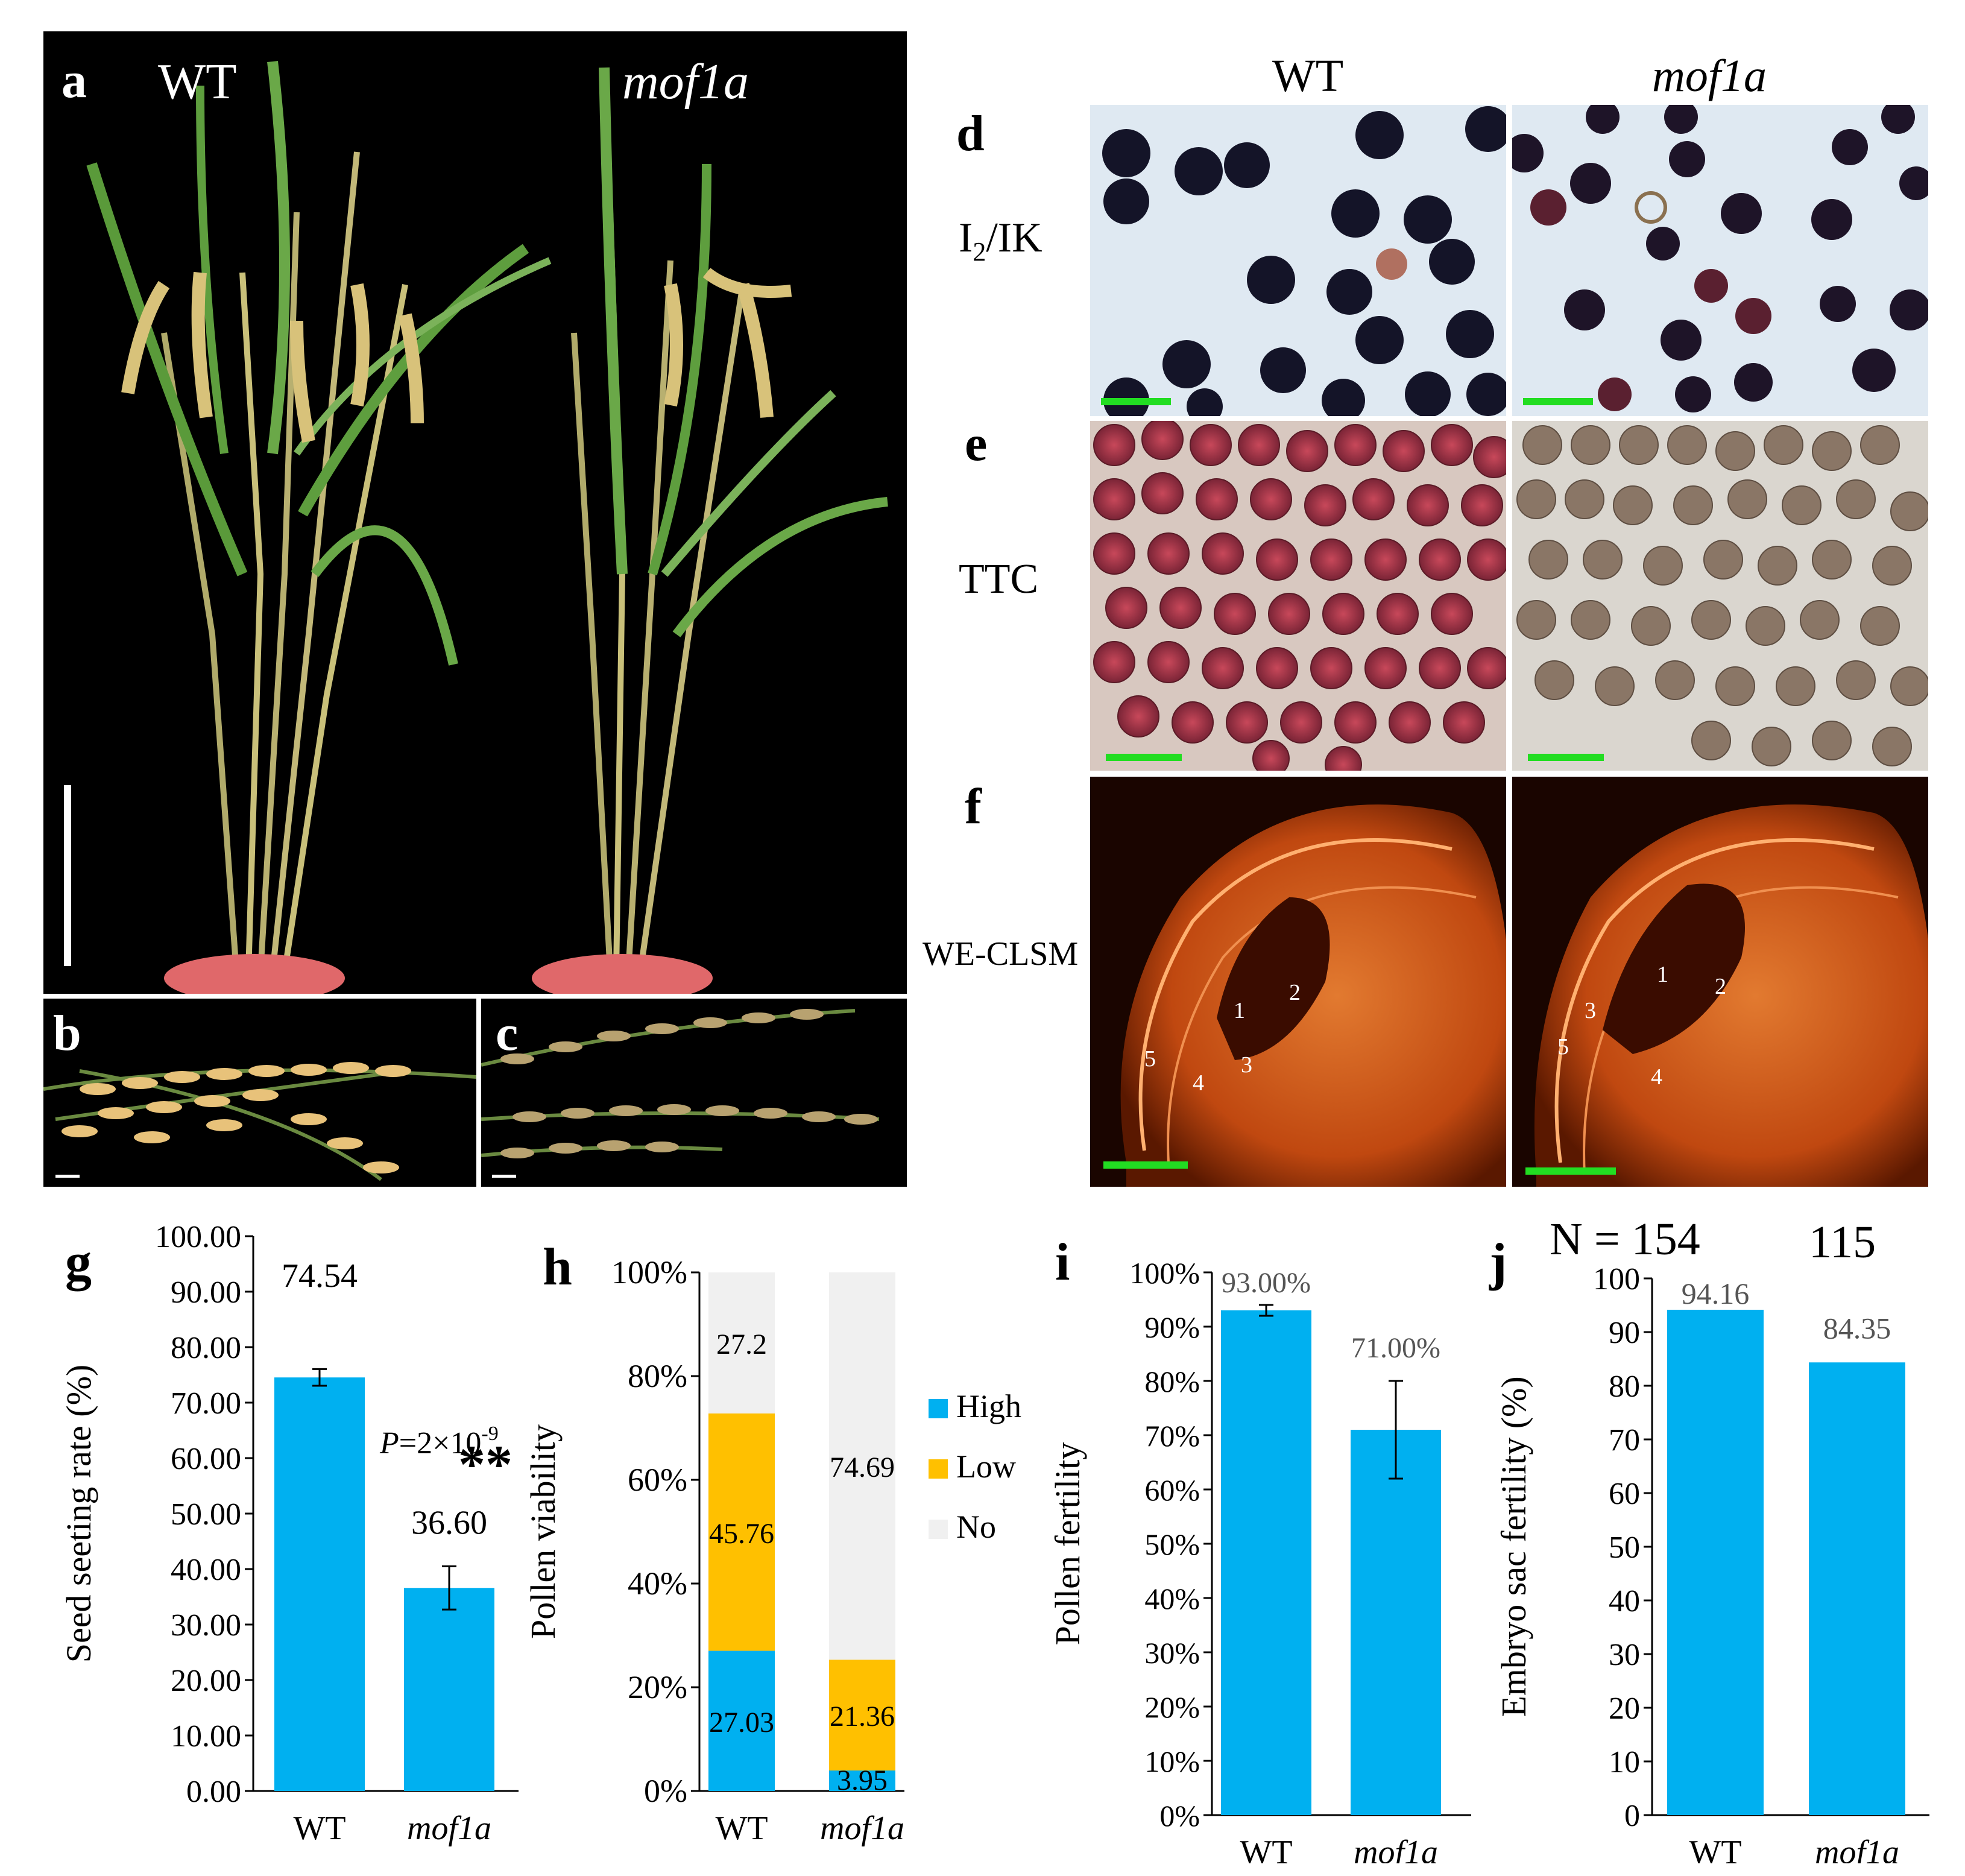 Image resolution: width=1965 pixels, height=1876 pixels. Describe the element at coordinates (206, 1736) in the screenshot. I see `y-tick-label: 10.00` at that location.